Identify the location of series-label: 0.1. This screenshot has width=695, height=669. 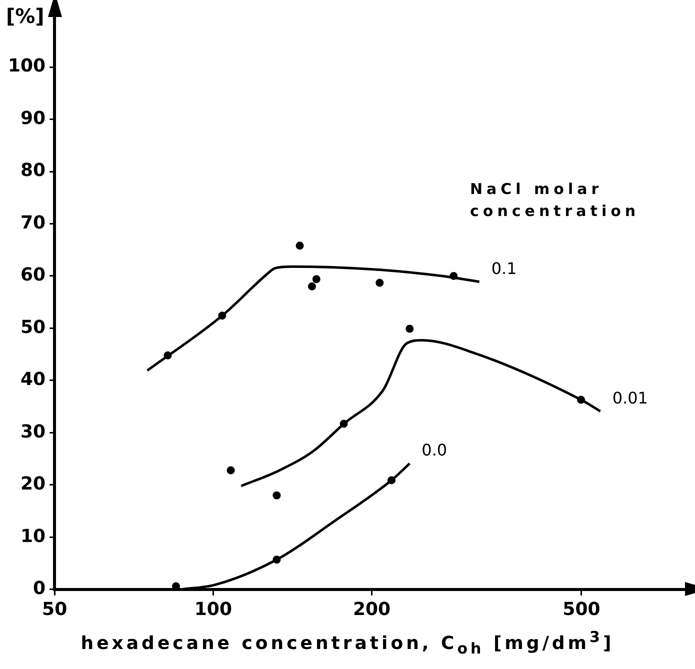
(504, 268).